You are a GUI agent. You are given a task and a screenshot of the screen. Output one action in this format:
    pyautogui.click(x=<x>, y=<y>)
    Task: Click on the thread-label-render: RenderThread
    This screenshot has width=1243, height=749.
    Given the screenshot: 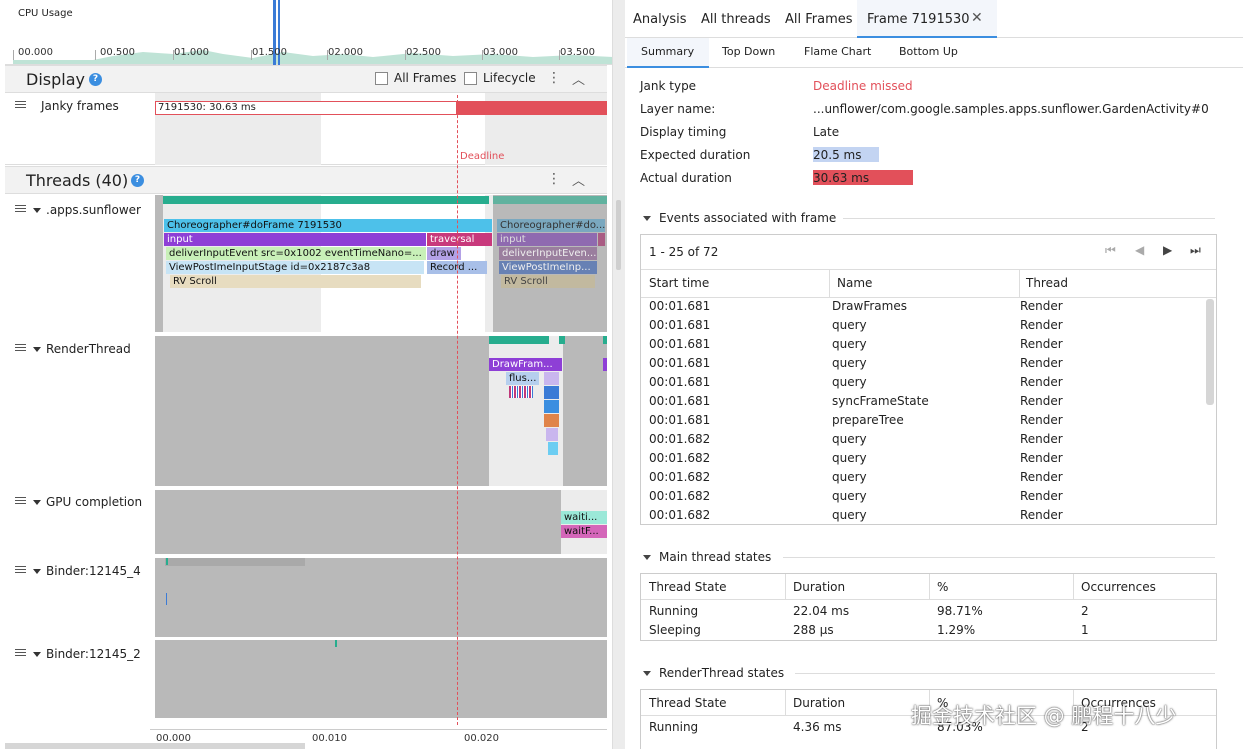 What is the action you would take?
    pyautogui.click(x=82, y=349)
    